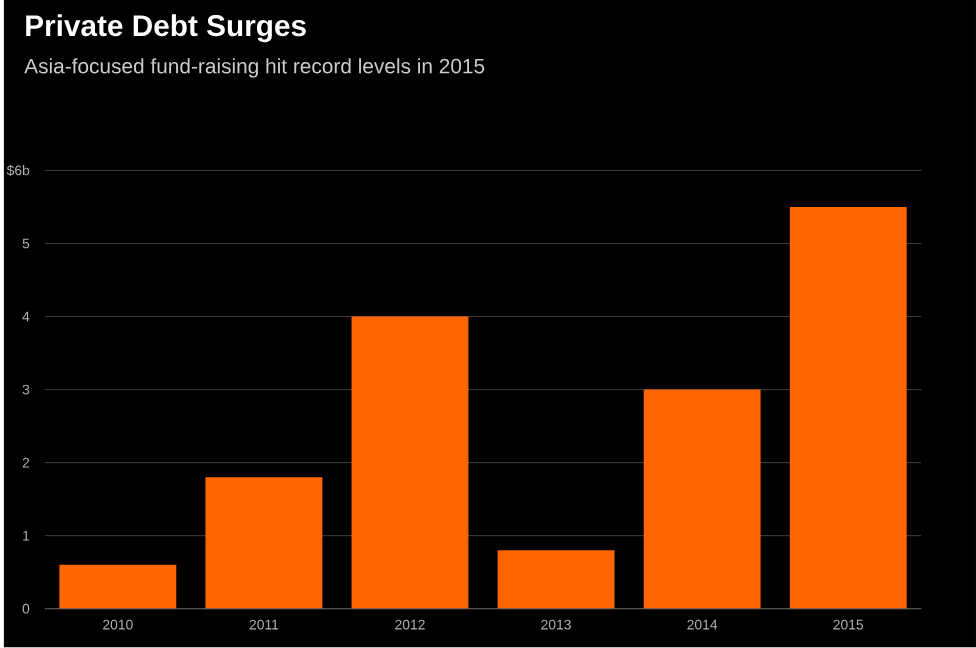  Describe the element at coordinates (166, 28) in the screenshot. I see `chart-title: Private Debt Surges` at that location.